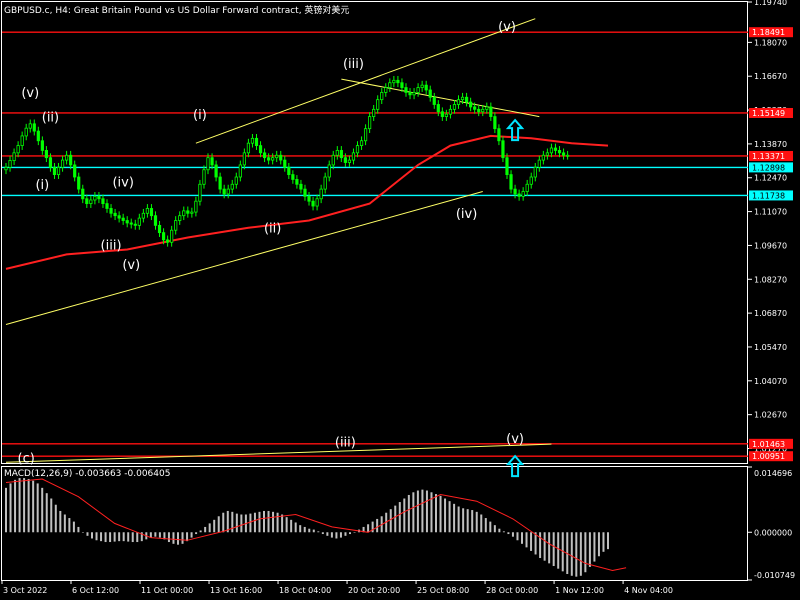 The image size is (800, 600). What do you see at coordinates (770, 144) in the screenshot?
I see `price-tick-label: 1.13870` at bounding box center [770, 144].